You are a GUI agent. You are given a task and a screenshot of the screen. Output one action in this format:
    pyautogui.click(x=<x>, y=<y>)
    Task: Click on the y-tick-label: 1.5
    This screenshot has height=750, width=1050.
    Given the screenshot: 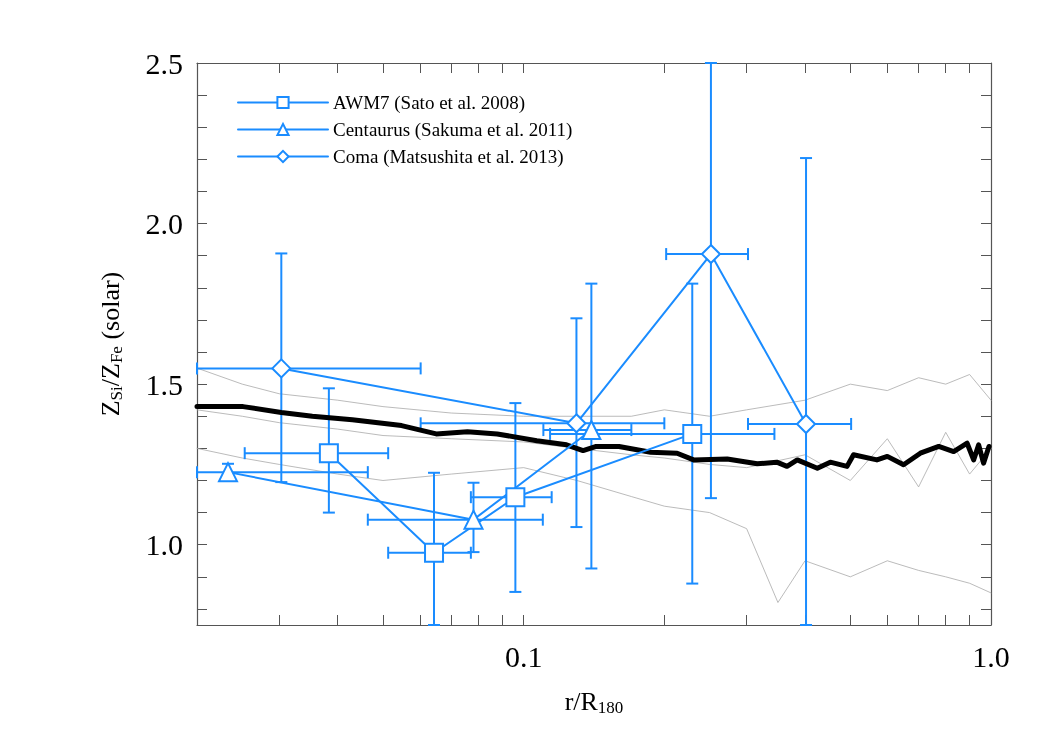 What is the action you would take?
    pyautogui.click(x=164, y=384)
    